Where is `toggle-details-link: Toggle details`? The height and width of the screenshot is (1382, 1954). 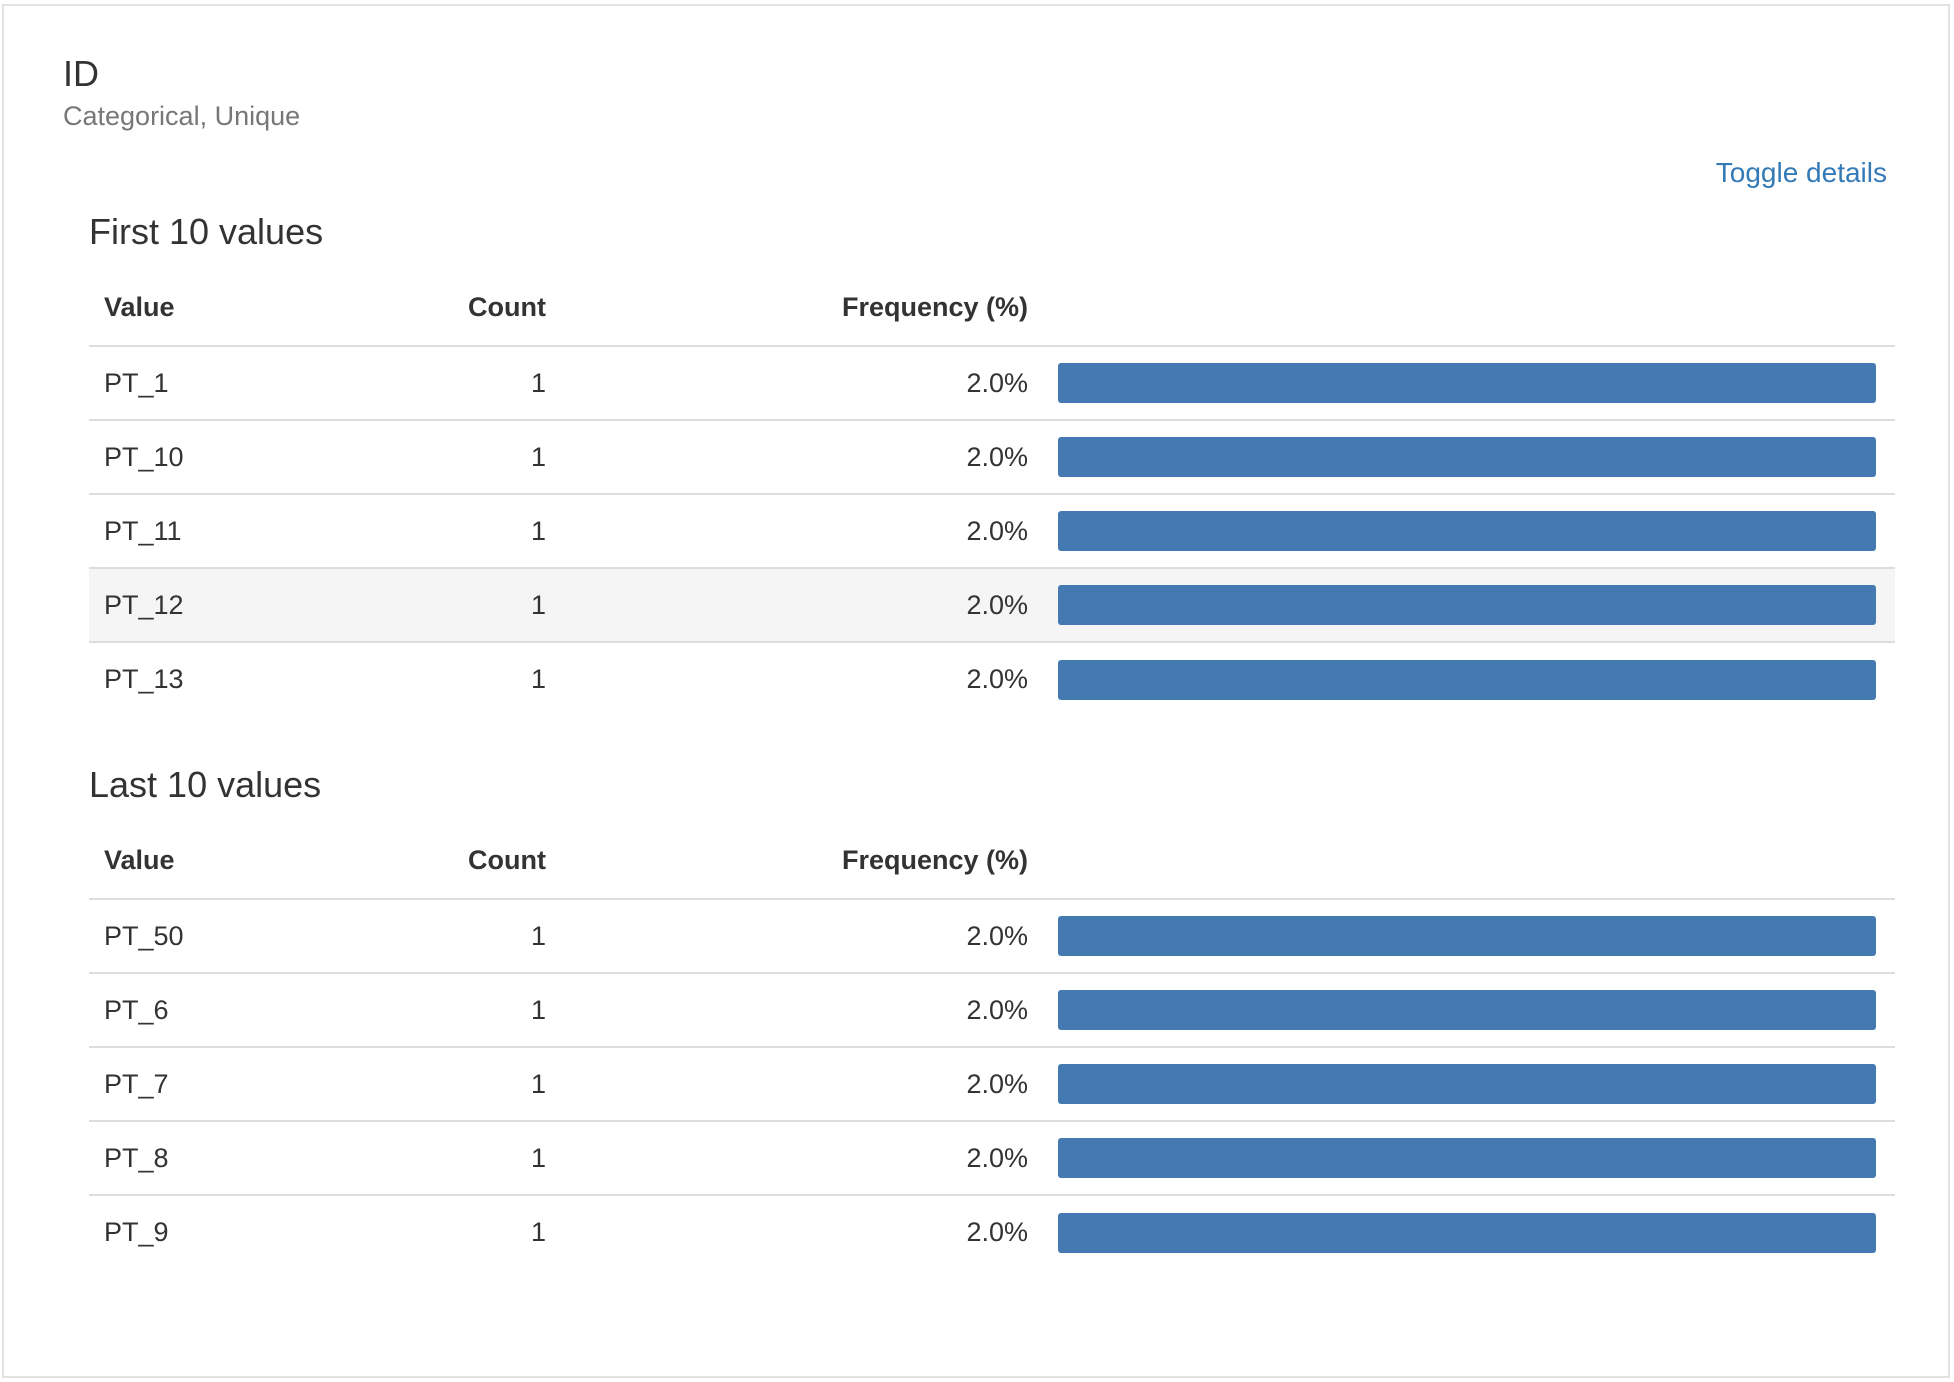 toggle-details-link: Toggle details is located at coordinates (1801, 172).